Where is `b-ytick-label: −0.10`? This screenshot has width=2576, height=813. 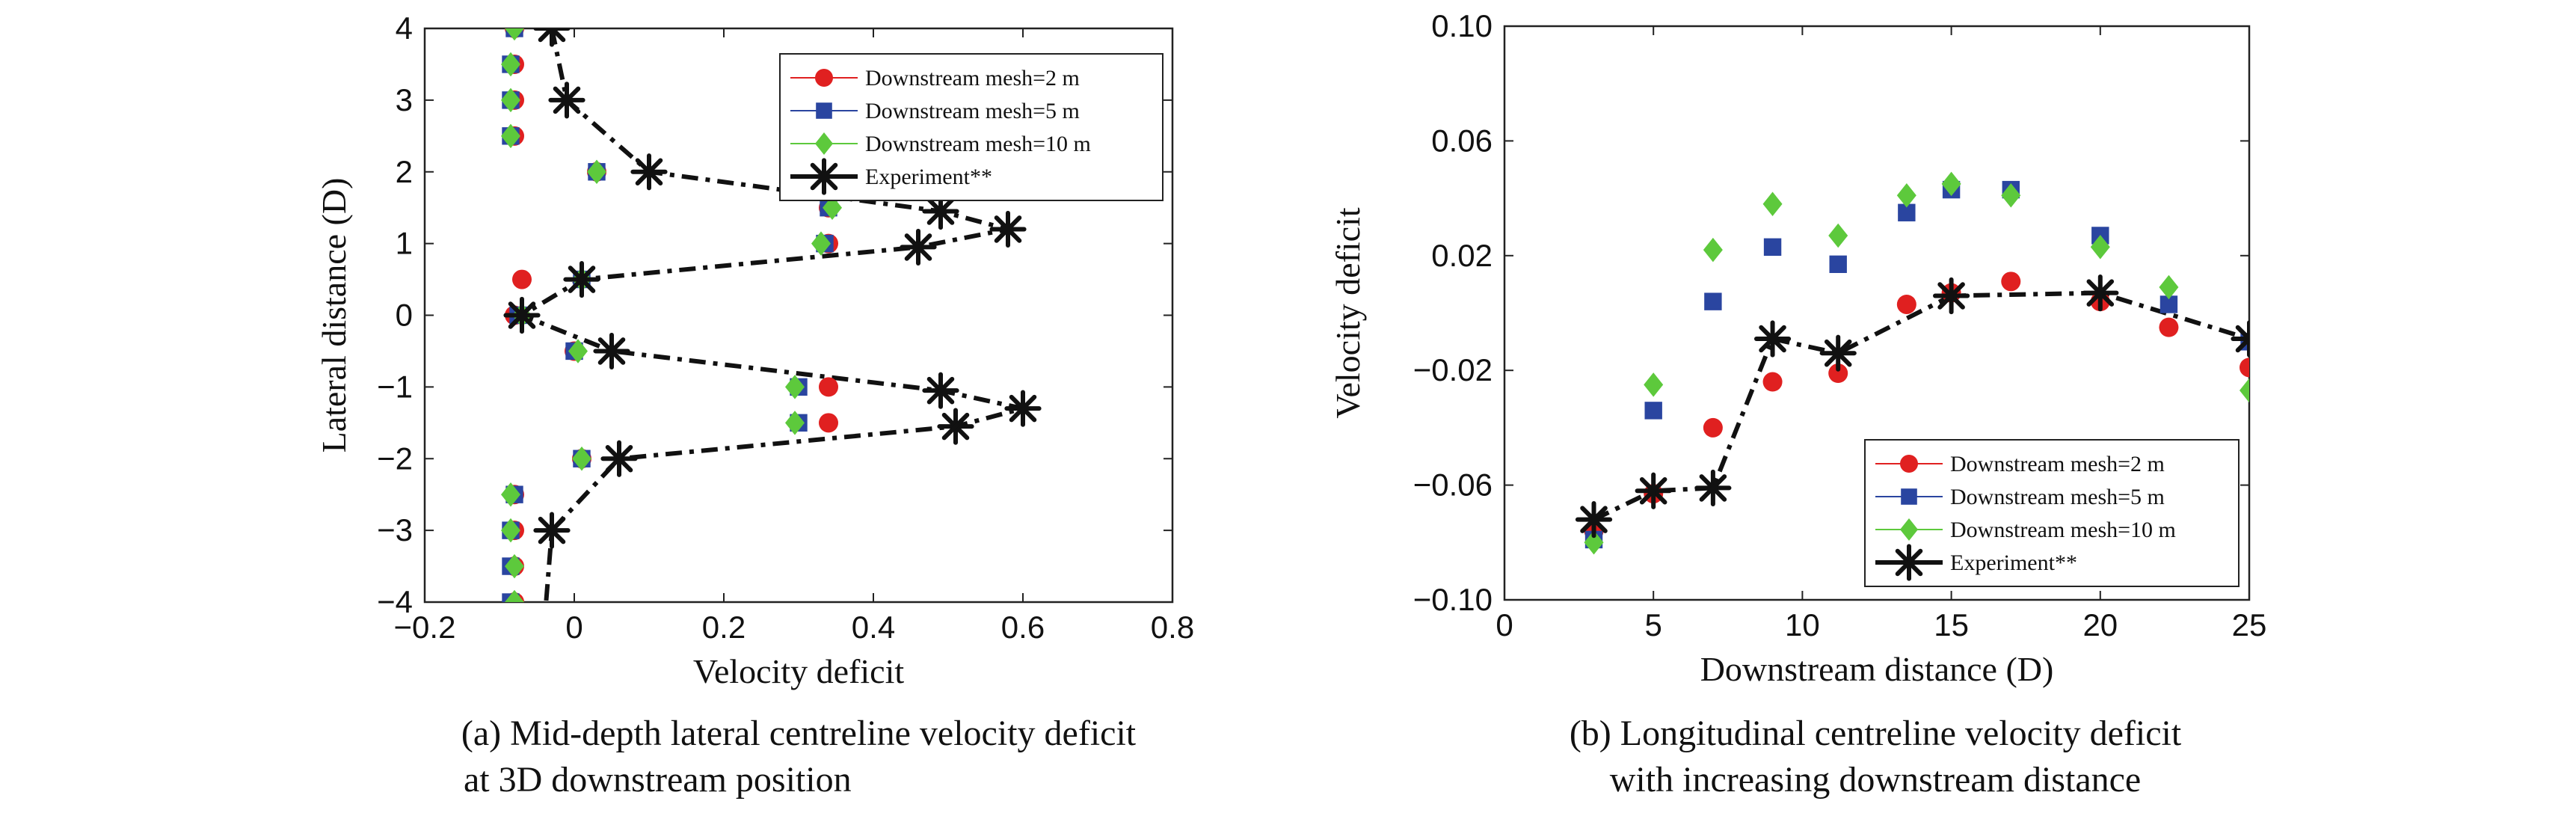
b-ytick-label: −0.10 is located at coordinates (1453, 599).